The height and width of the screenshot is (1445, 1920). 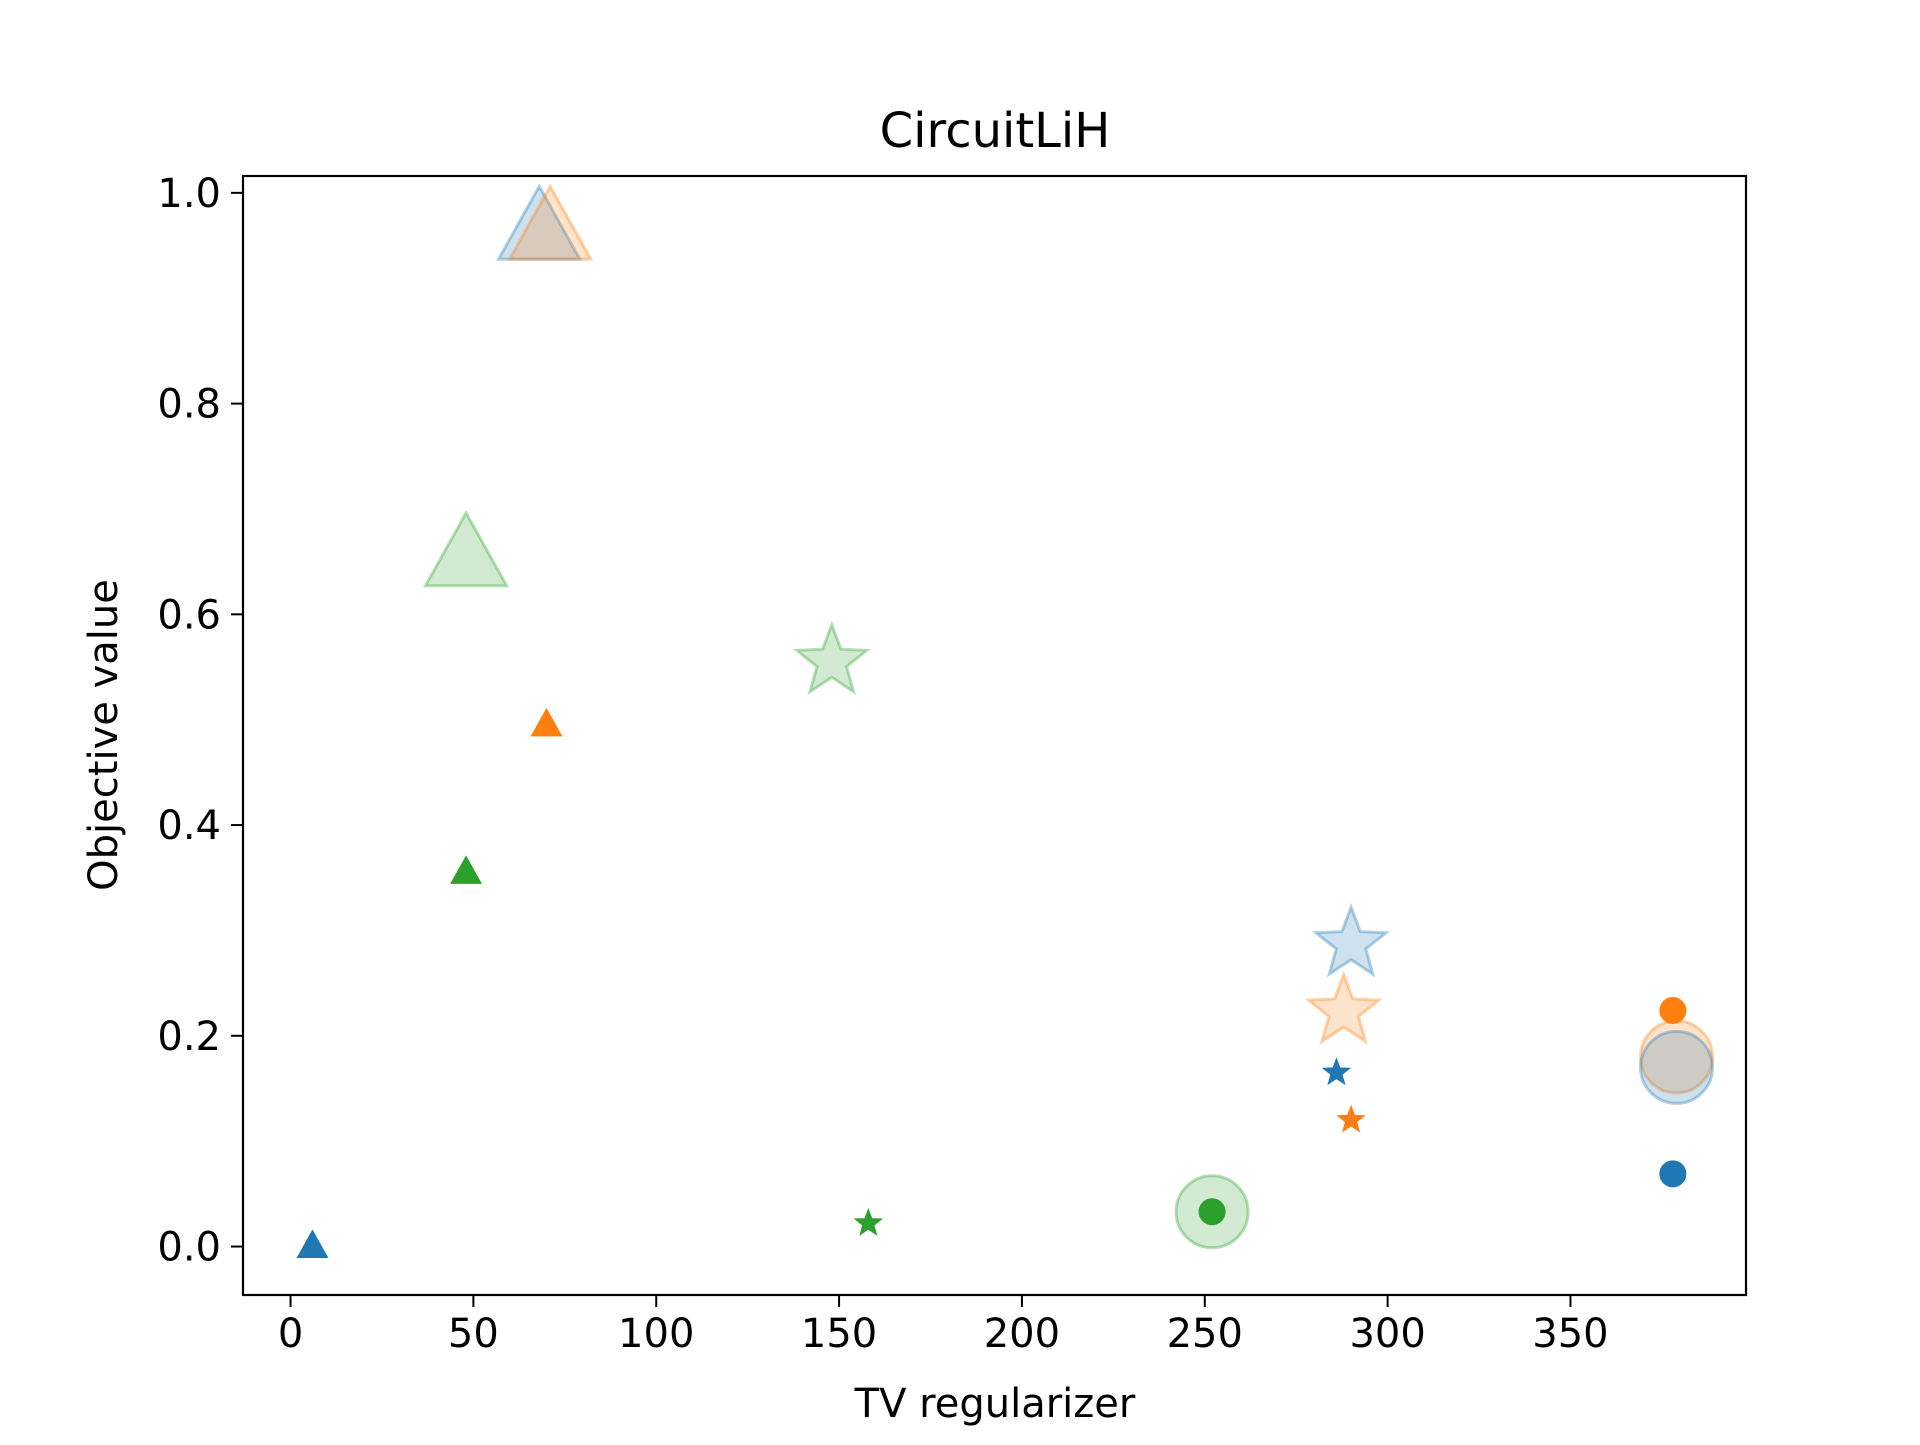 What do you see at coordinates (473, 1334) in the screenshot?
I see `x-tick-label: 50` at bounding box center [473, 1334].